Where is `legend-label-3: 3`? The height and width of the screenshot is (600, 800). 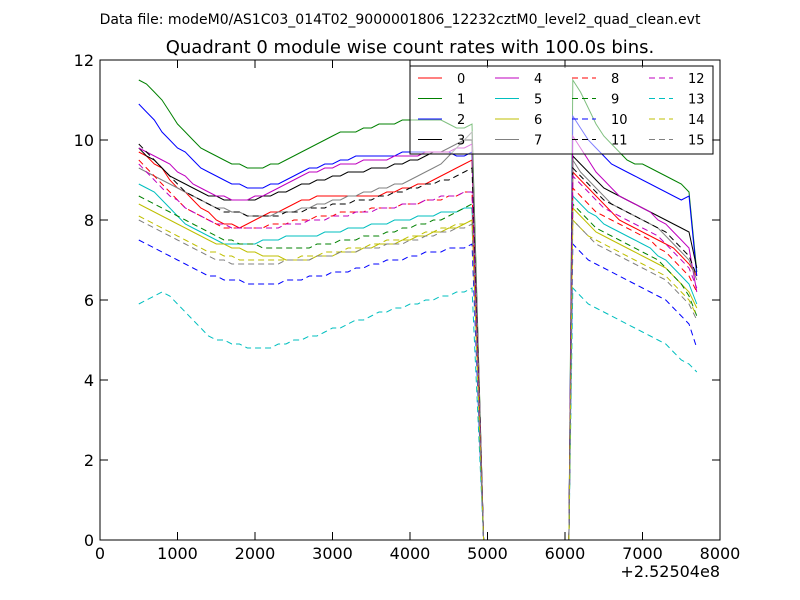
legend-label-3: 3 is located at coordinates (461, 141).